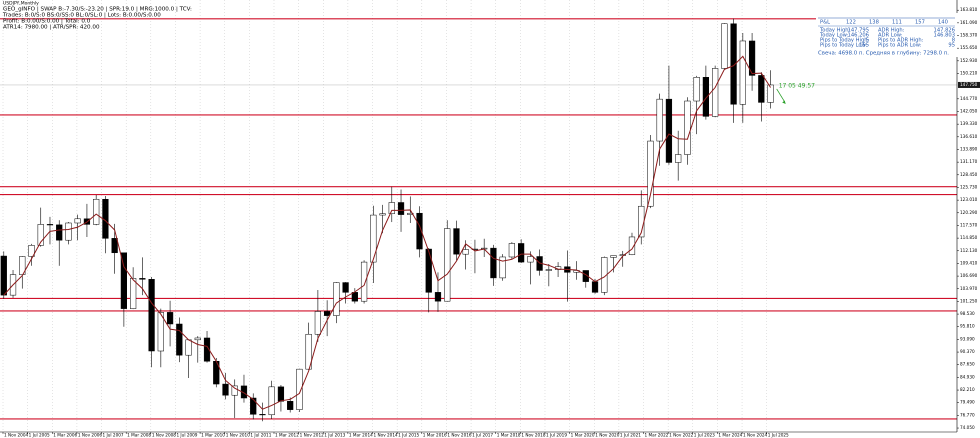 The width and height of the screenshot is (980, 438). Describe the element at coordinates (969, 250) in the screenshot. I see `y-tick-label: 112.130` at that location.